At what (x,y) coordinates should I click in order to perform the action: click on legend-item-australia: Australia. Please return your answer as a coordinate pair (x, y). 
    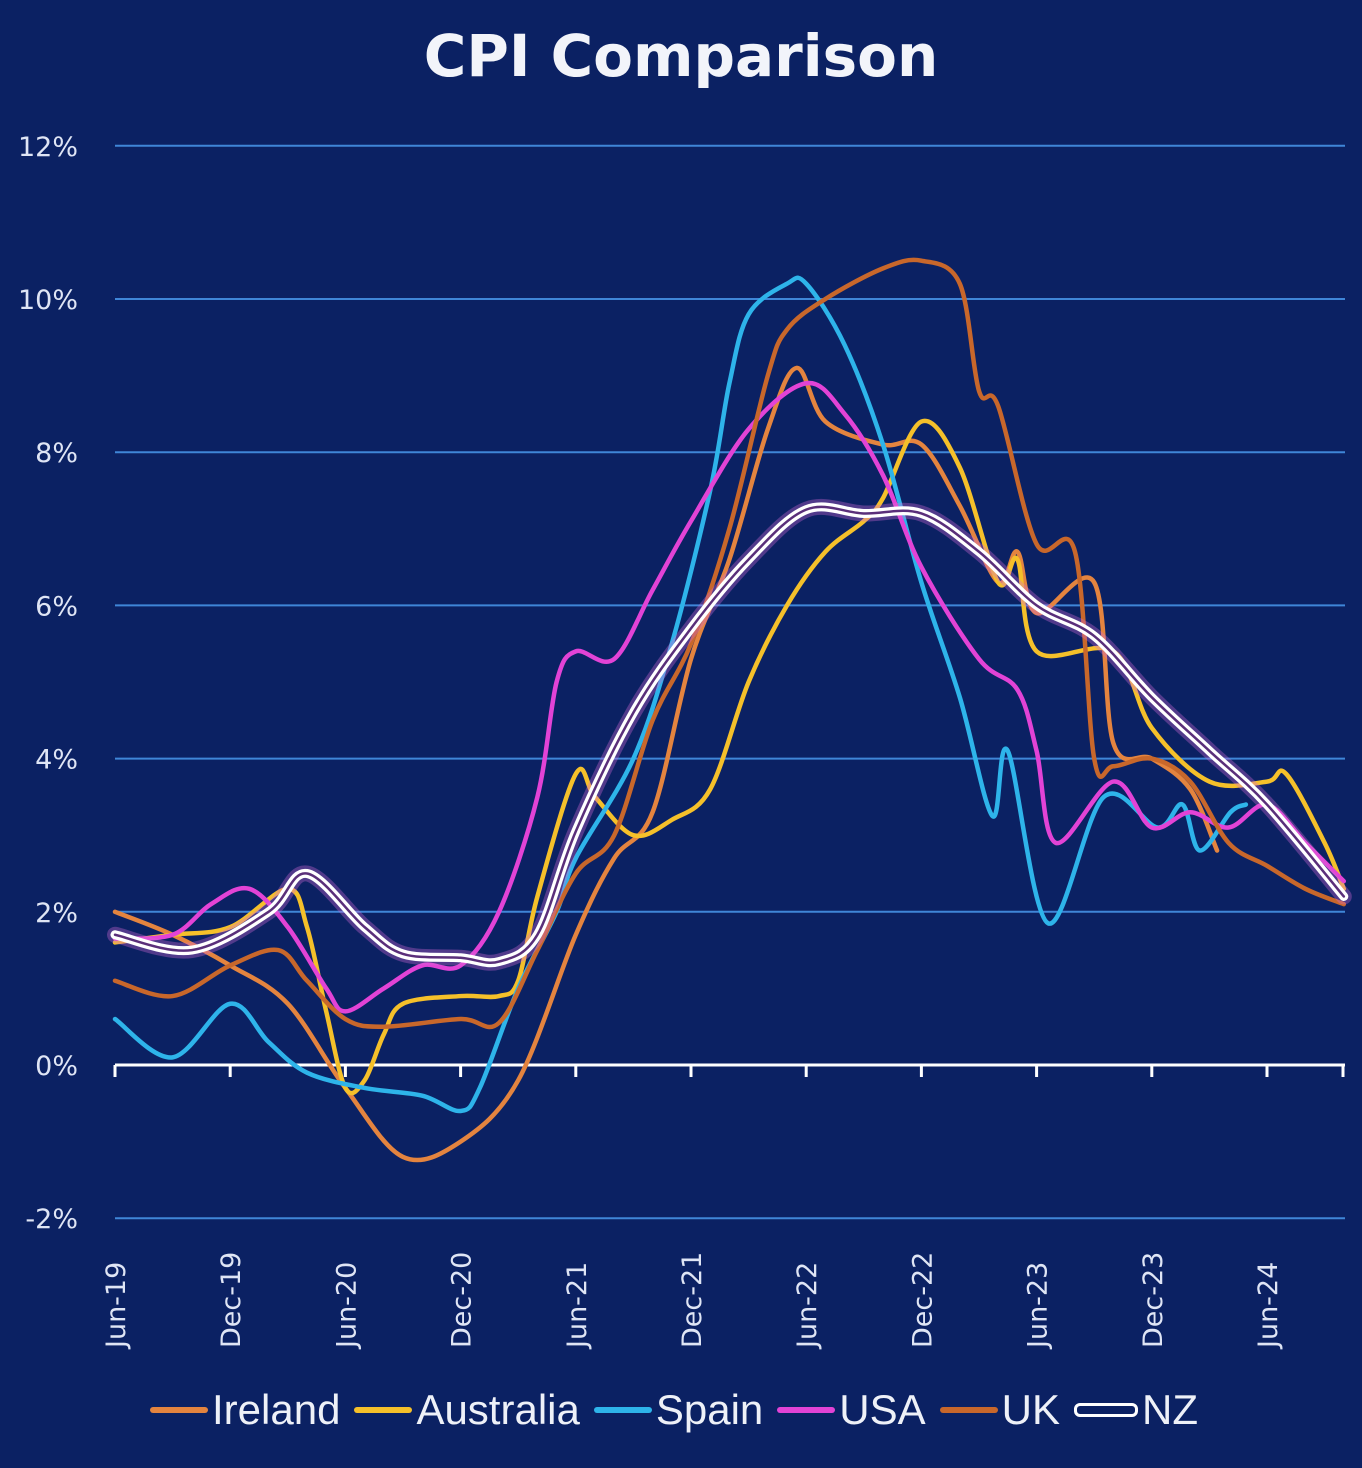
    Looking at the image, I should click on (467, 1410).